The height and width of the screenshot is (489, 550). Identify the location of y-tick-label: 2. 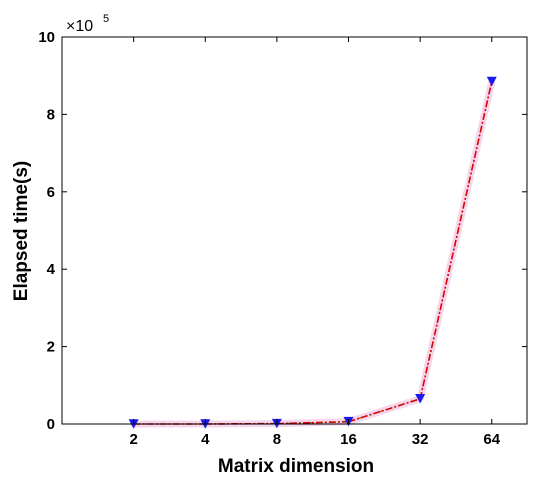
(51, 347).